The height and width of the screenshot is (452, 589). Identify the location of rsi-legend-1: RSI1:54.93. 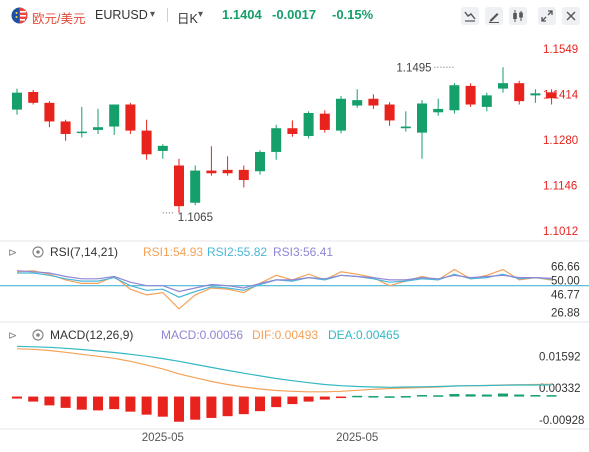
(173, 252).